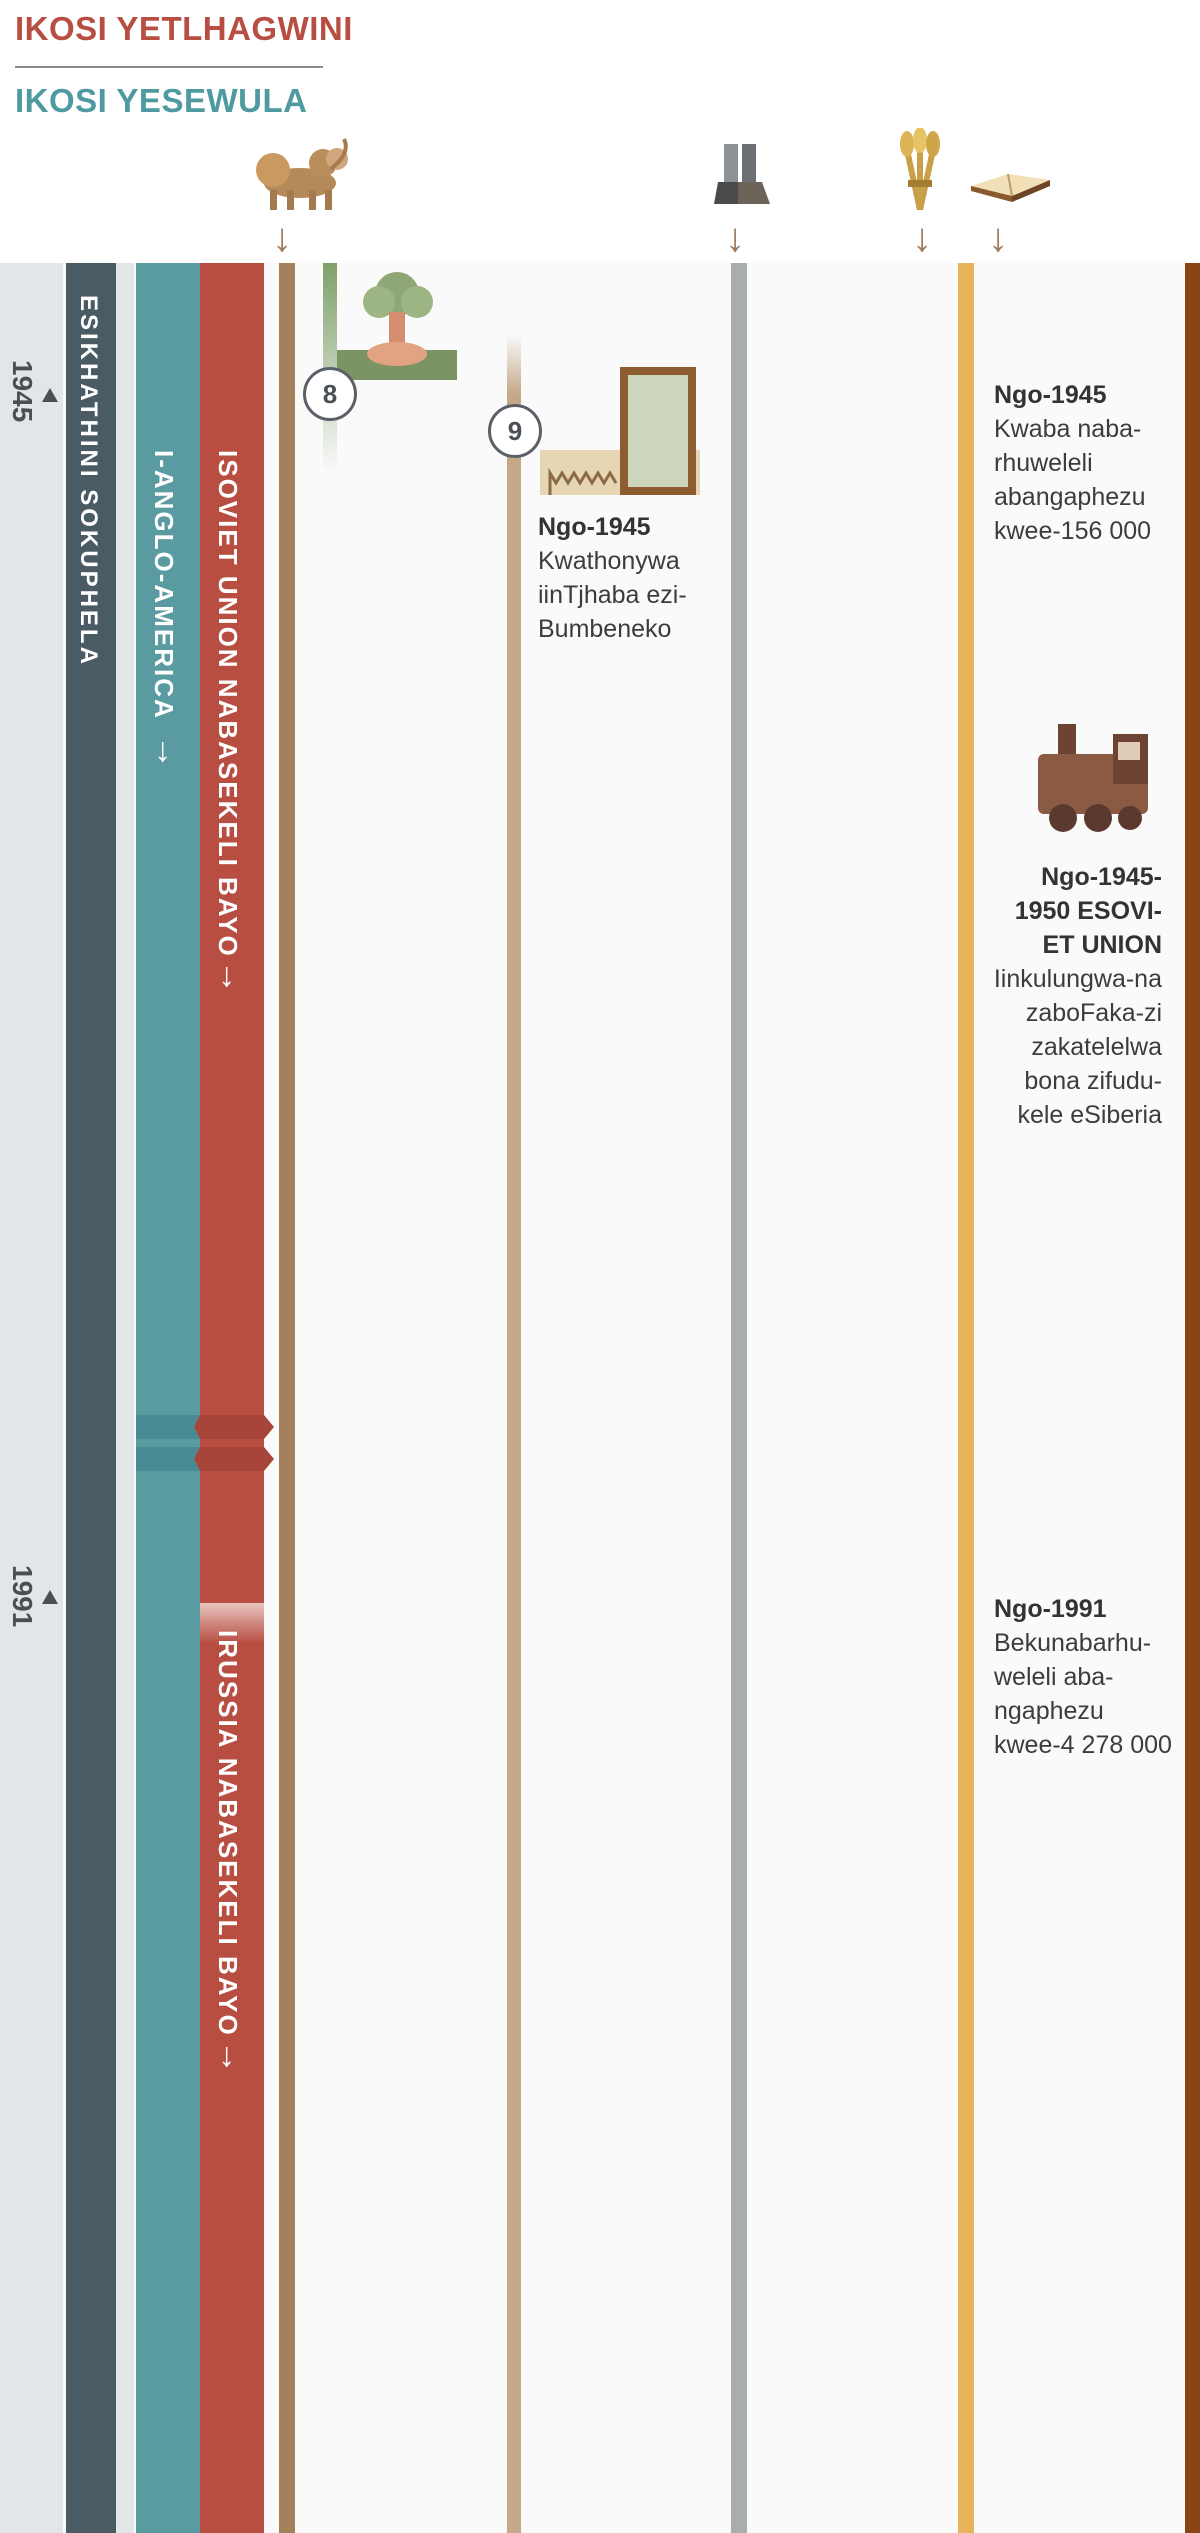  Describe the element at coordinates (168, 1398) in the screenshot. I see `anglo-america-band` at that location.